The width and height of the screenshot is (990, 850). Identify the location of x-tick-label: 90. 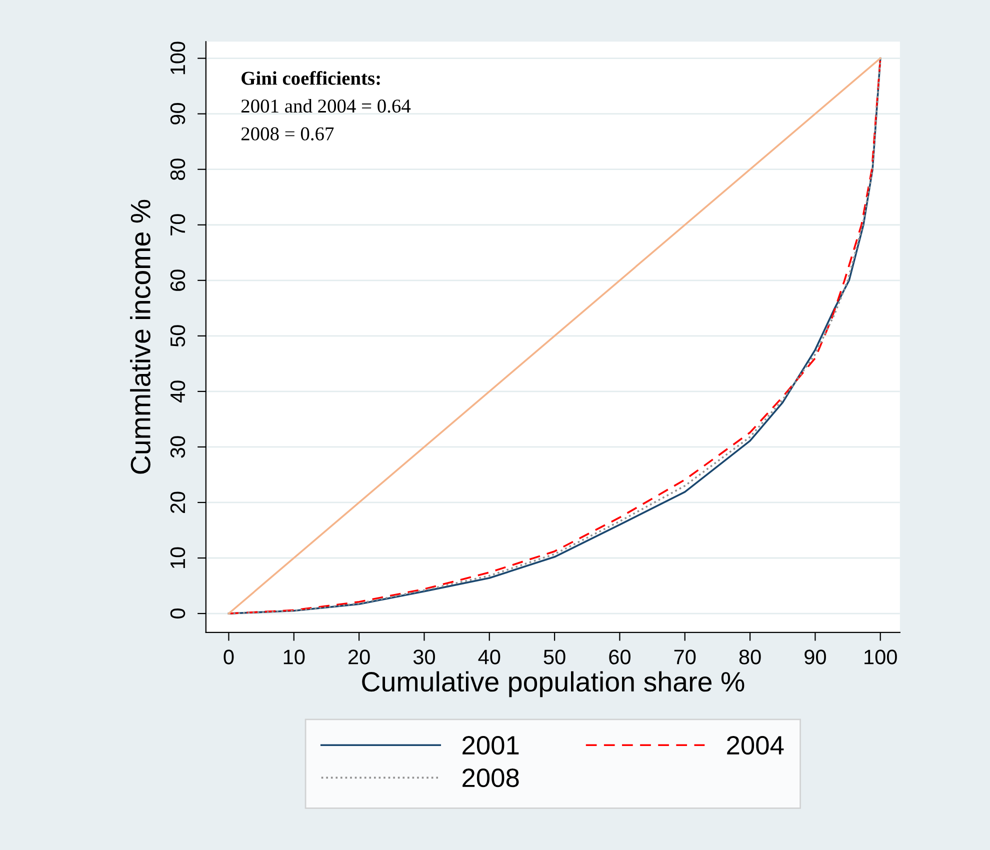
(815, 657).